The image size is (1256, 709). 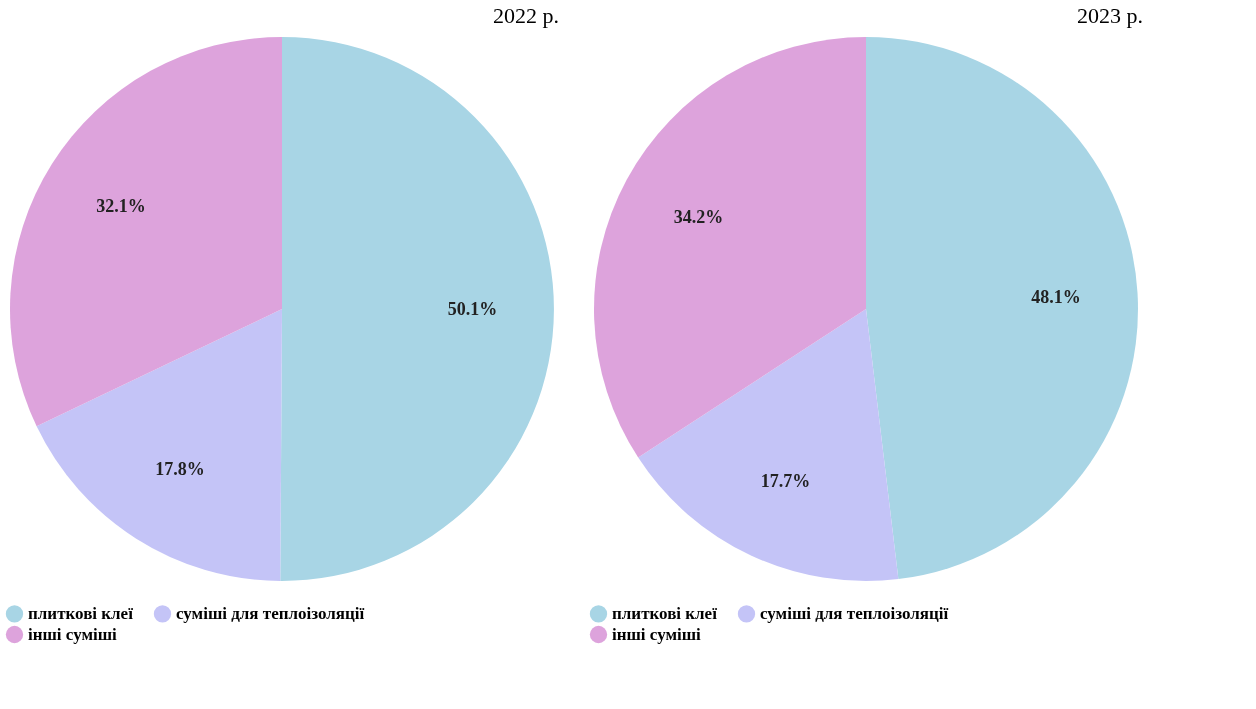 I want to click on data-label: 50.1%, so click(x=472, y=308).